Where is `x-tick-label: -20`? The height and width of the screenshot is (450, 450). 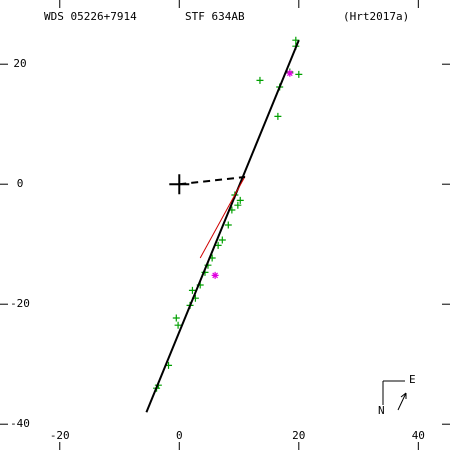 x-tick-label: -20 is located at coordinates (60, 435).